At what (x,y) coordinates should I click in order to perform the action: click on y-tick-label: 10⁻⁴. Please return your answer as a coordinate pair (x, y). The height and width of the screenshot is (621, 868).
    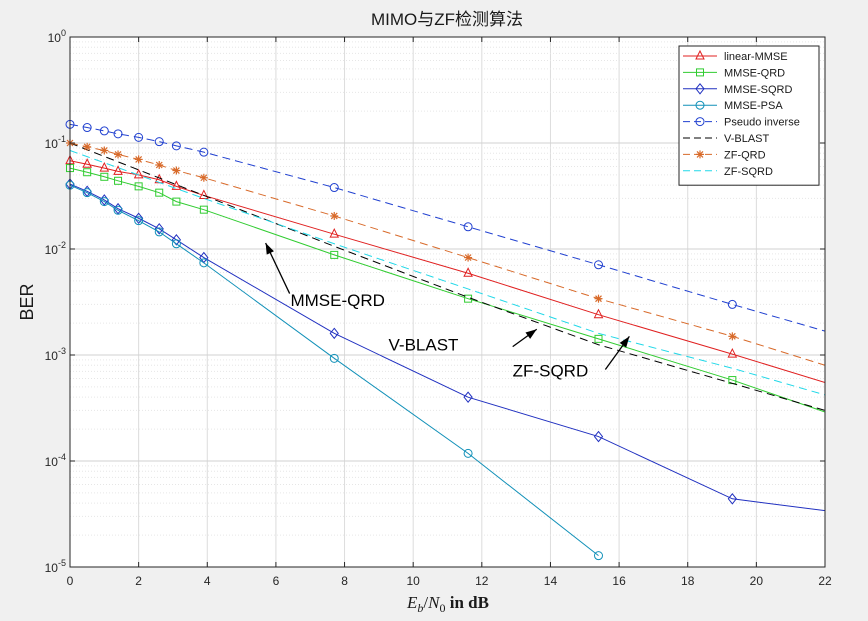
    Looking at the image, I should click on (55, 460).